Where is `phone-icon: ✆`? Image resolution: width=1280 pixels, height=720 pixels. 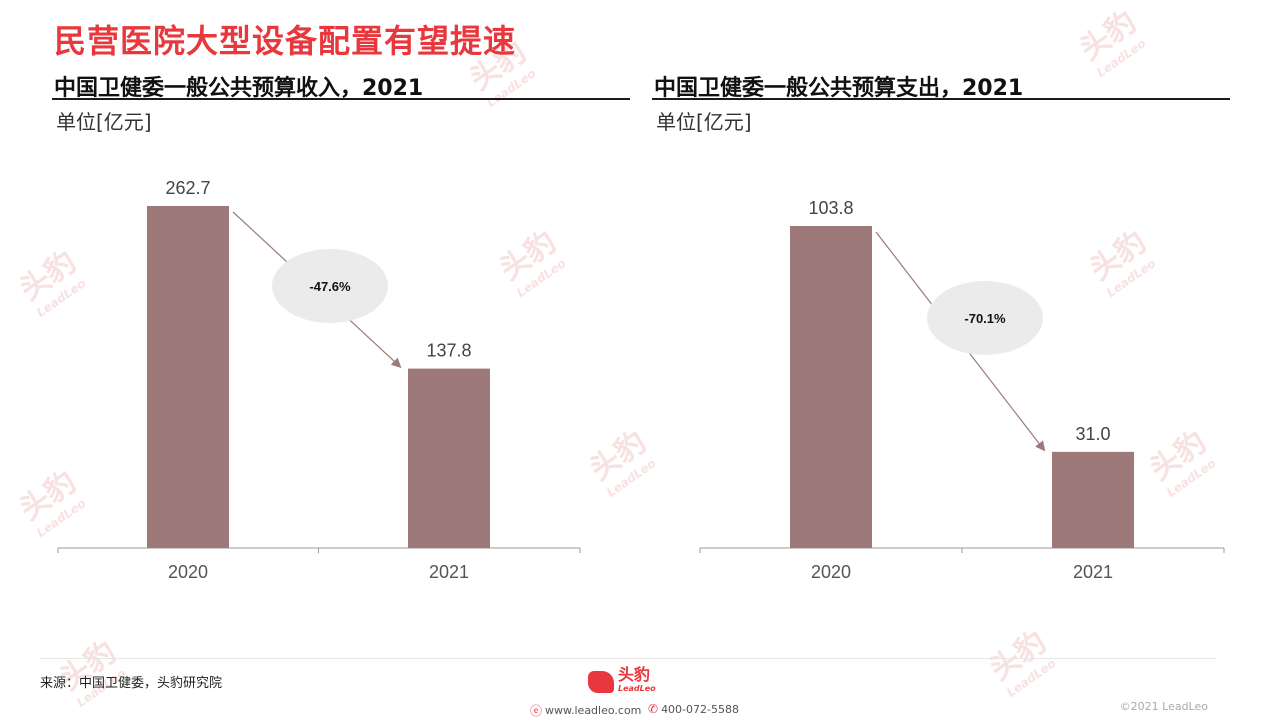 phone-icon: ✆ is located at coordinates (653, 709).